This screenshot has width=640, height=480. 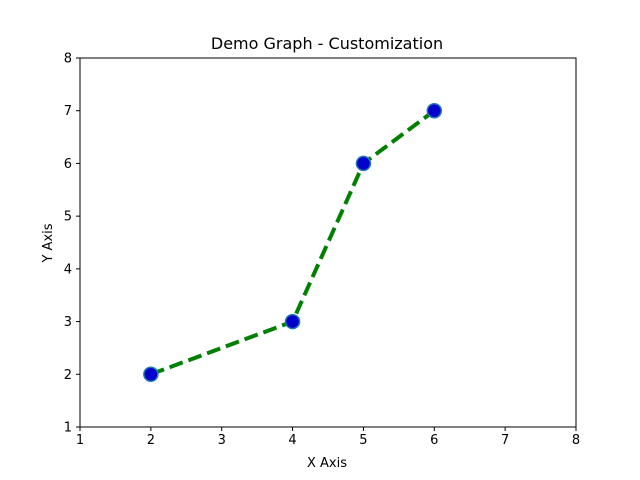 What do you see at coordinates (327, 43) in the screenshot?
I see `chart-title: Demo Graph - Customization` at bounding box center [327, 43].